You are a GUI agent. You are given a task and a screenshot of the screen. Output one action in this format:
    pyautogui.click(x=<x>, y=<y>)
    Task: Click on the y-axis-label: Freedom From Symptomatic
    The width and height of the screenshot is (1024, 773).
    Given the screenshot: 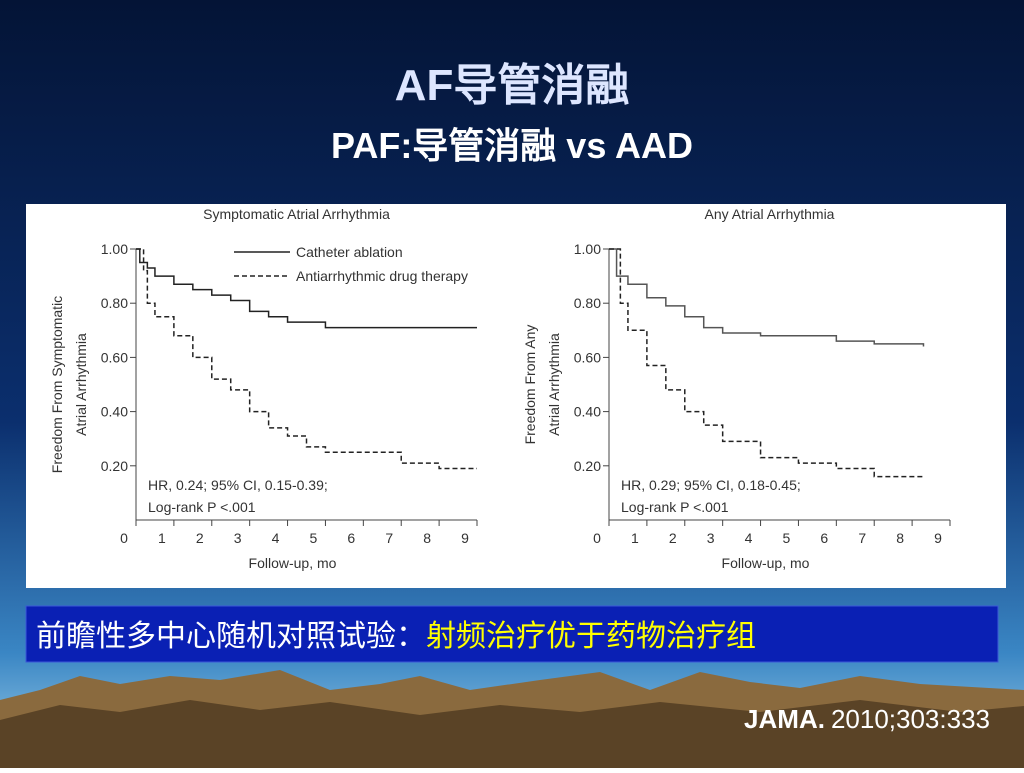 What is the action you would take?
    pyautogui.click(x=57, y=384)
    